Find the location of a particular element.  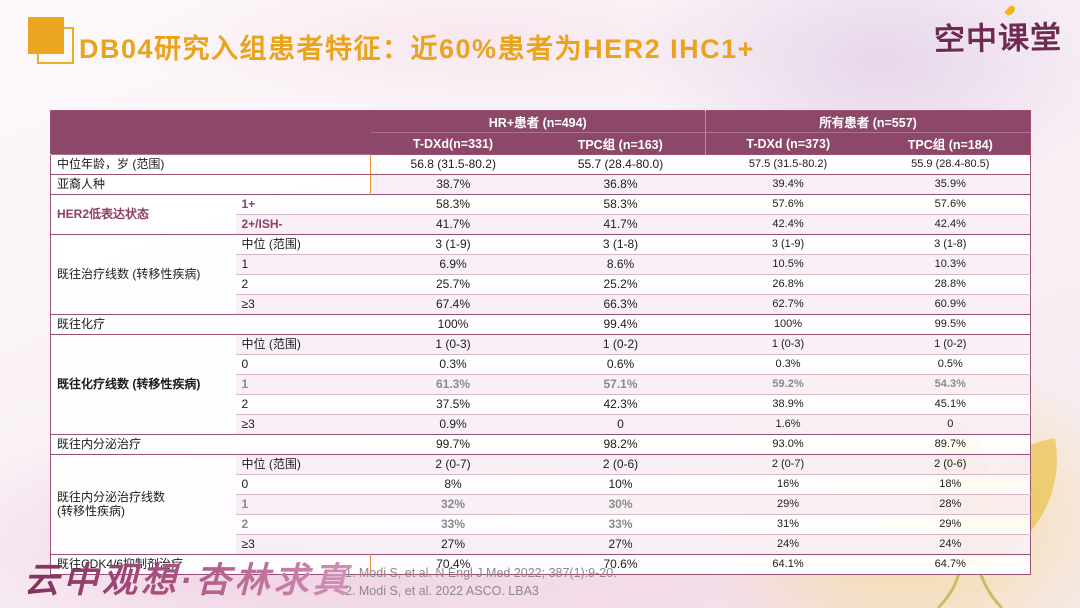

value-cell: 25.7% is located at coordinates (453, 284).